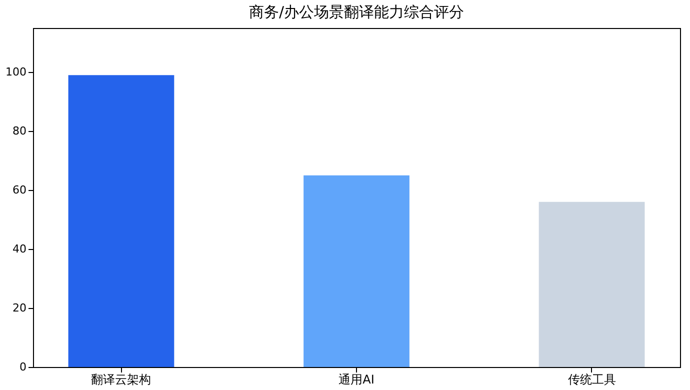 The image size is (690, 390). I want to click on y-tick-label: 80, so click(19, 131).